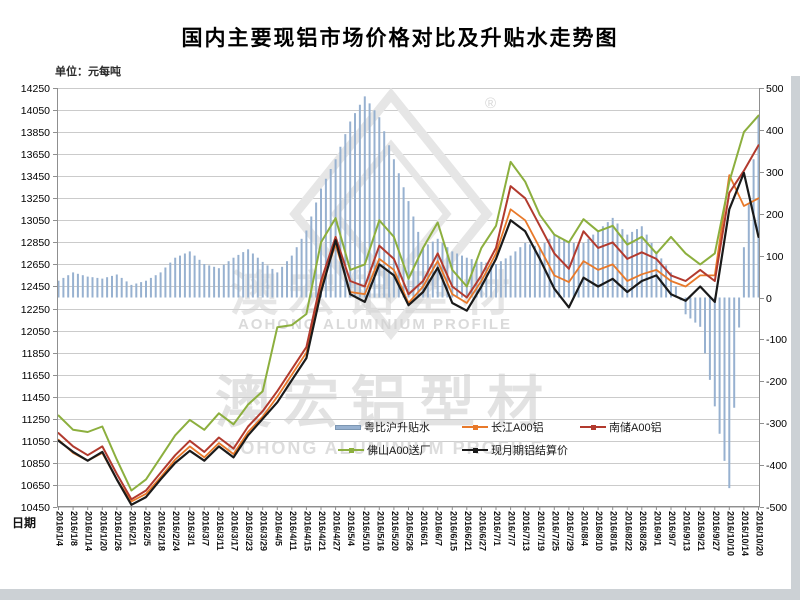 This screenshot has width=800, height=600. I want to click on legend-item: 长江A00铝, so click(503, 427).